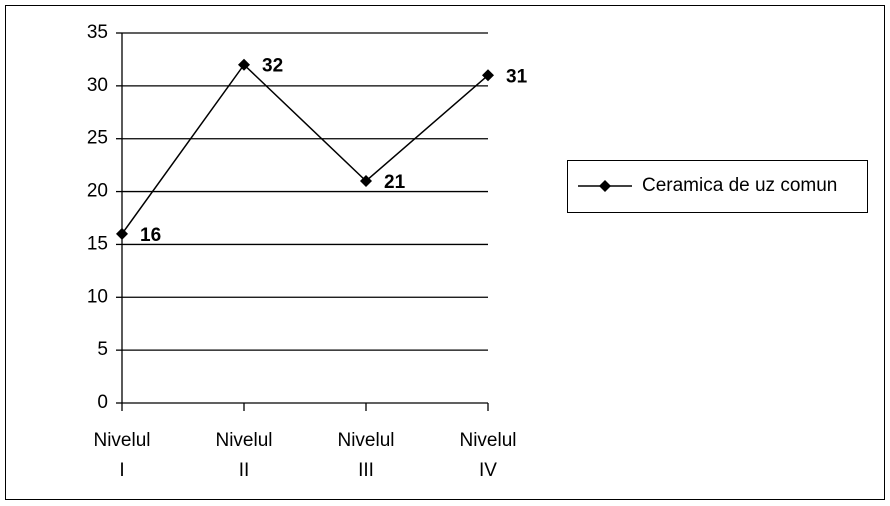 This screenshot has height=506, width=890. Describe the element at coordinates (97, 32) in the screenshot. I see `y-tick-label: 35` at that location.